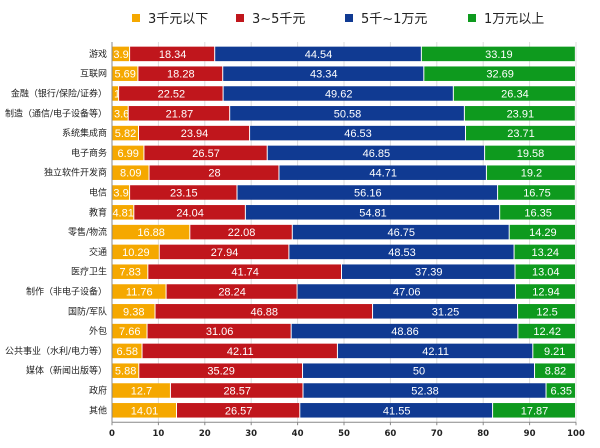 The height and width of the screenshot is (448, 600). I want to click on data-label: 10.29, so click(136, 253).